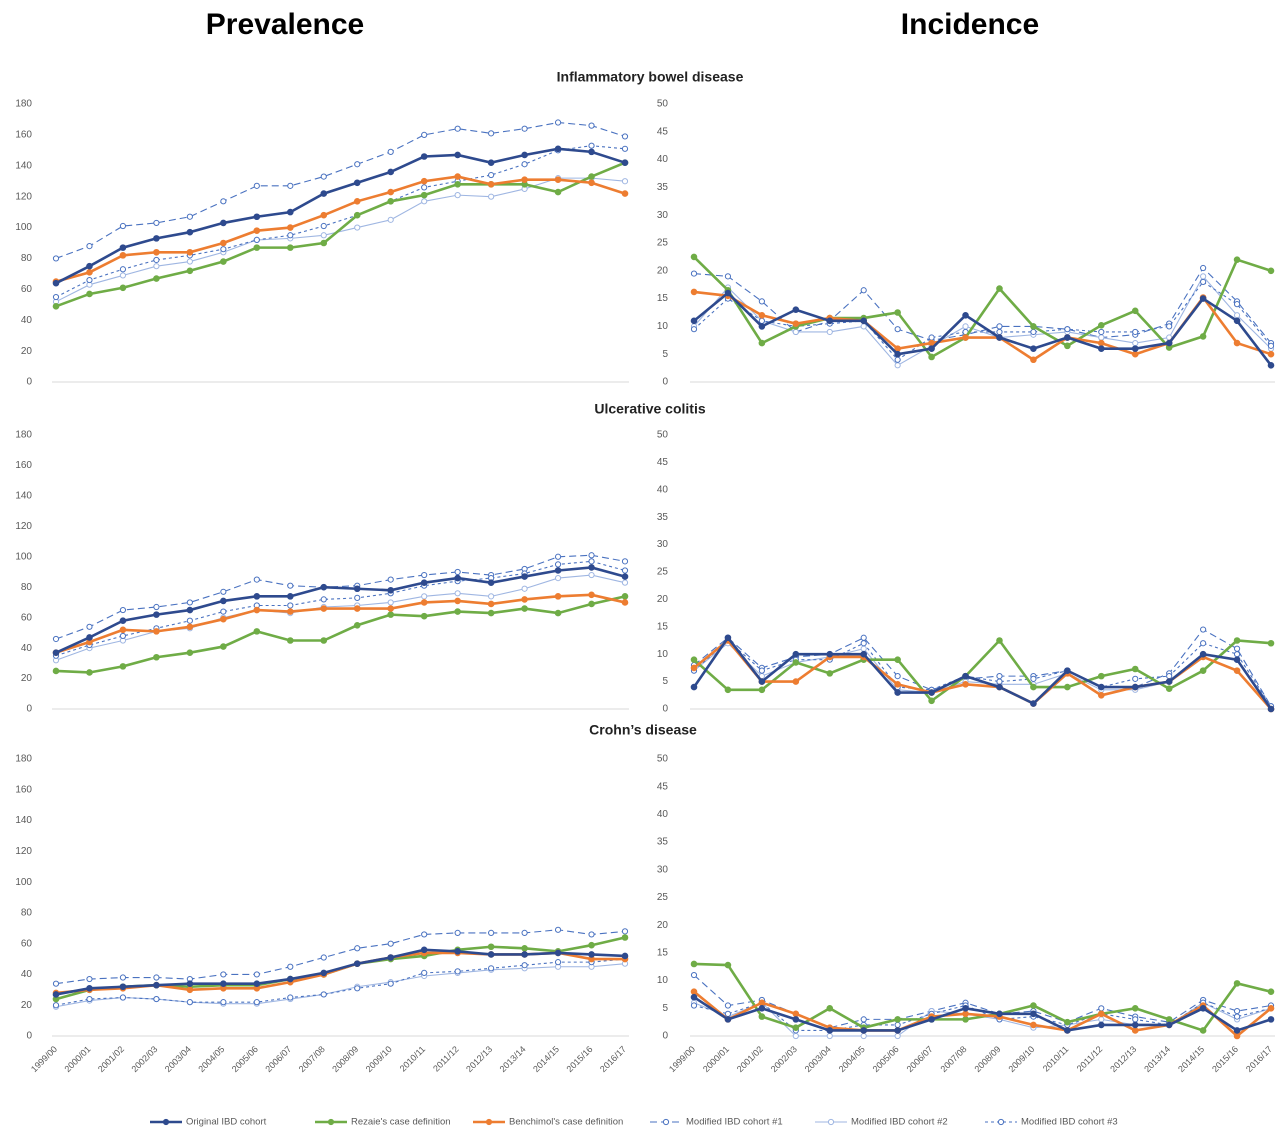 Image resolution: width=1284 pixels, height=1130 pixels. Describe the element at coordinates (23, 526) in the screenshot. I see `y-tick-label: 120` at that location.